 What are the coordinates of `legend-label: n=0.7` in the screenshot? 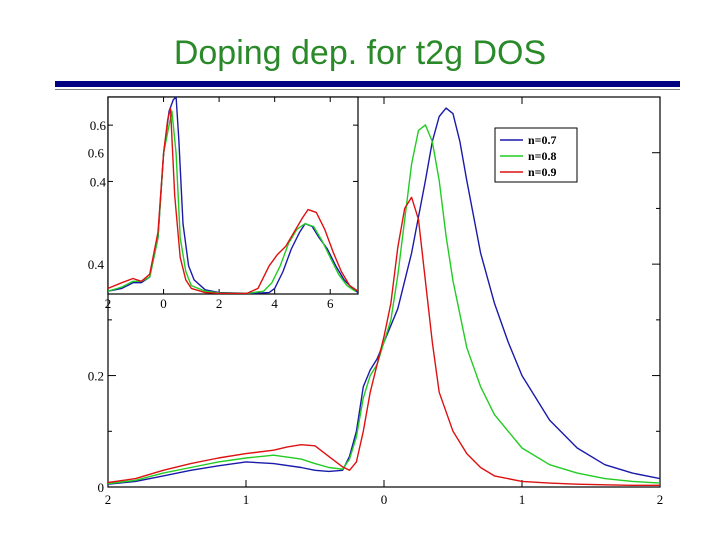 It's located at (542, 140).